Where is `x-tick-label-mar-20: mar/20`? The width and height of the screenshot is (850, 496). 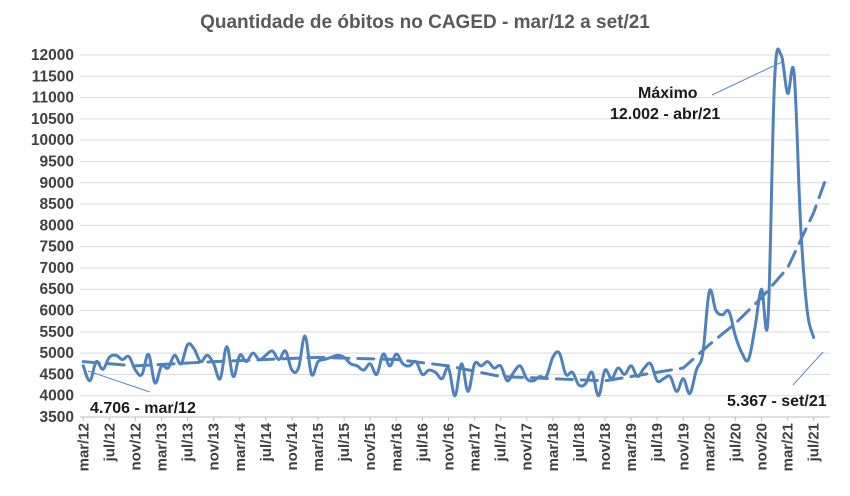
x-tick-label-mar-20: mar/20 is located at coordinates (709, 447).